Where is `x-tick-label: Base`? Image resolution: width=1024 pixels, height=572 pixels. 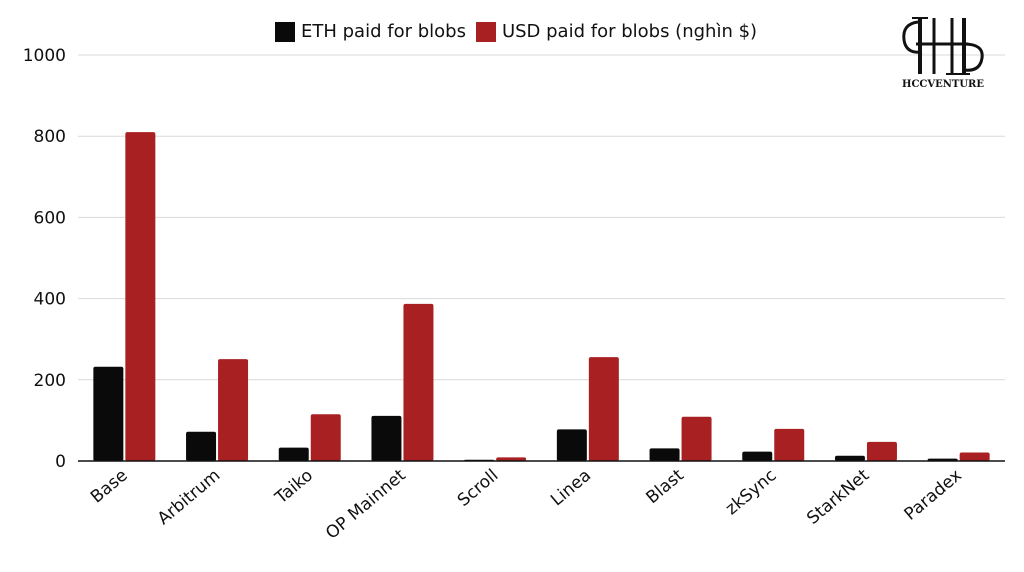 x-tick-label: Base is located at coordinates (109, 487).